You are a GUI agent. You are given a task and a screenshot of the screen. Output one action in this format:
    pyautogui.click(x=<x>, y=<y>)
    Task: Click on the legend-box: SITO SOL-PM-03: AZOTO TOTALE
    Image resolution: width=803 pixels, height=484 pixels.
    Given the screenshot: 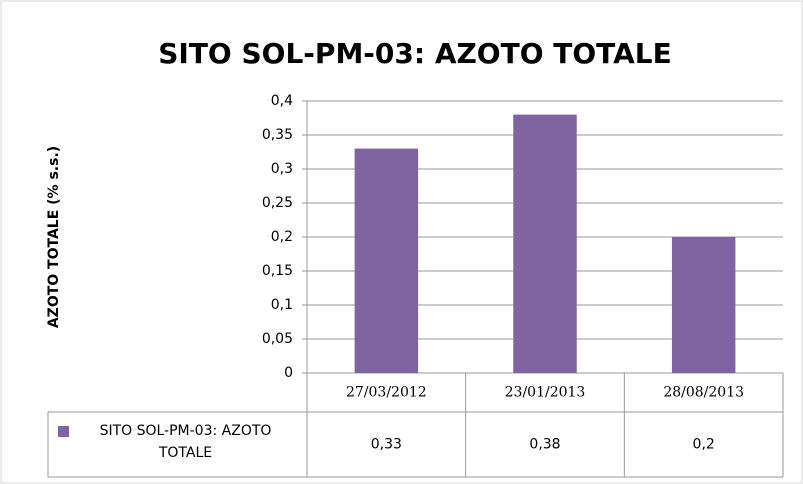 What is the action you would take?
    pyautogui.click(x=185, y=442)
    